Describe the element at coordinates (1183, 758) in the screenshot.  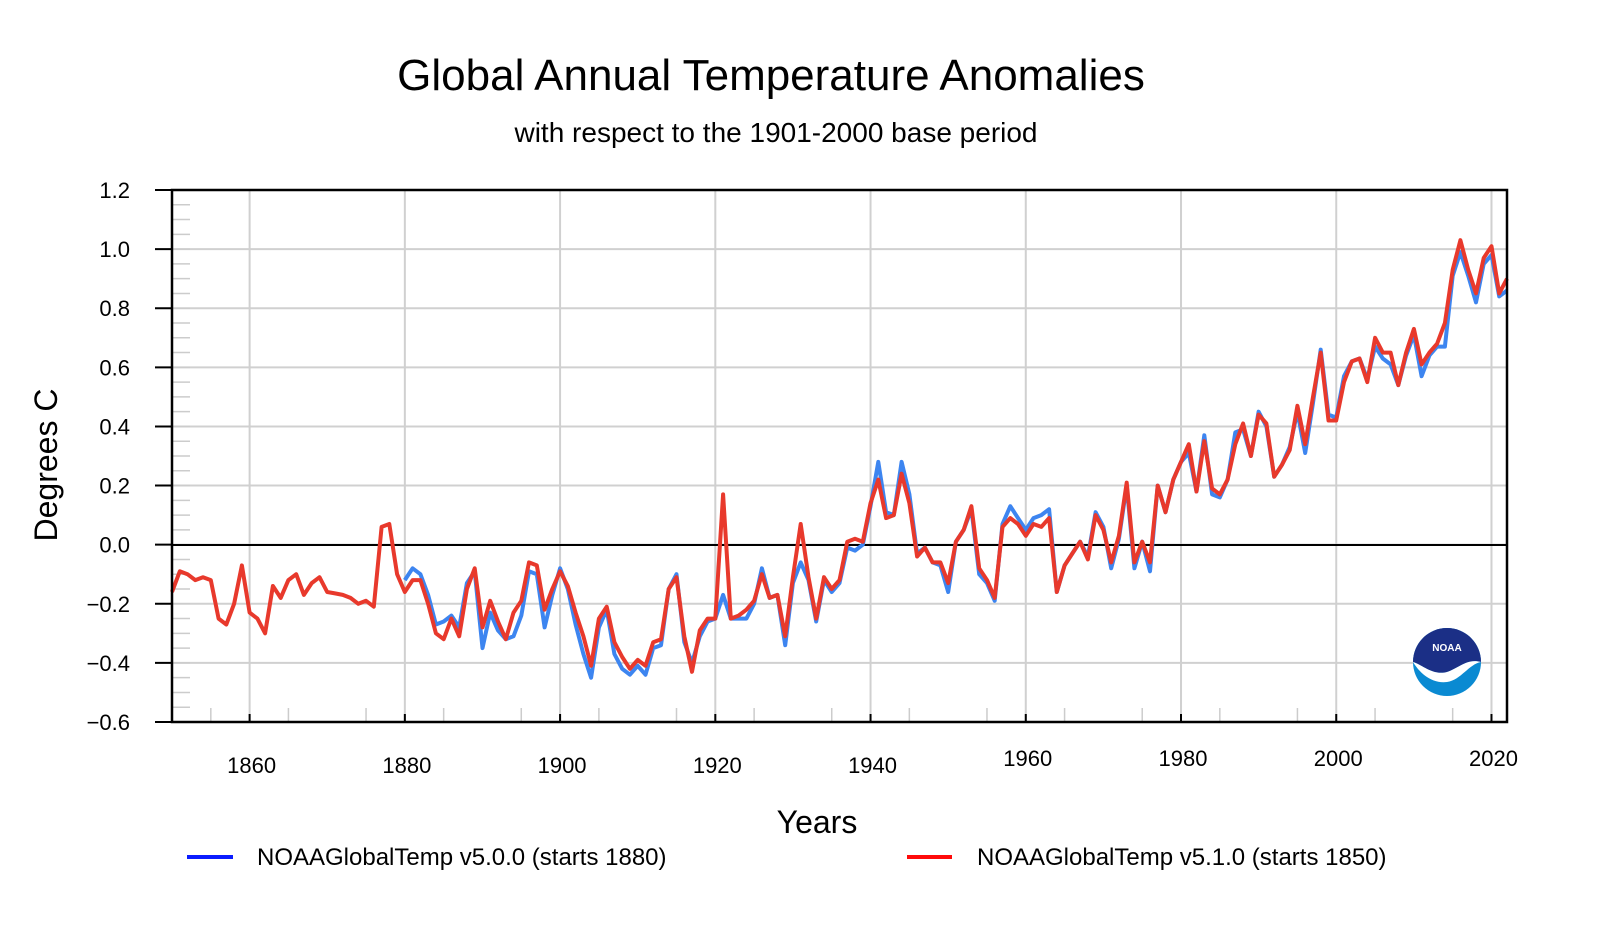
I see `x-tick-label: 1980` at that location.